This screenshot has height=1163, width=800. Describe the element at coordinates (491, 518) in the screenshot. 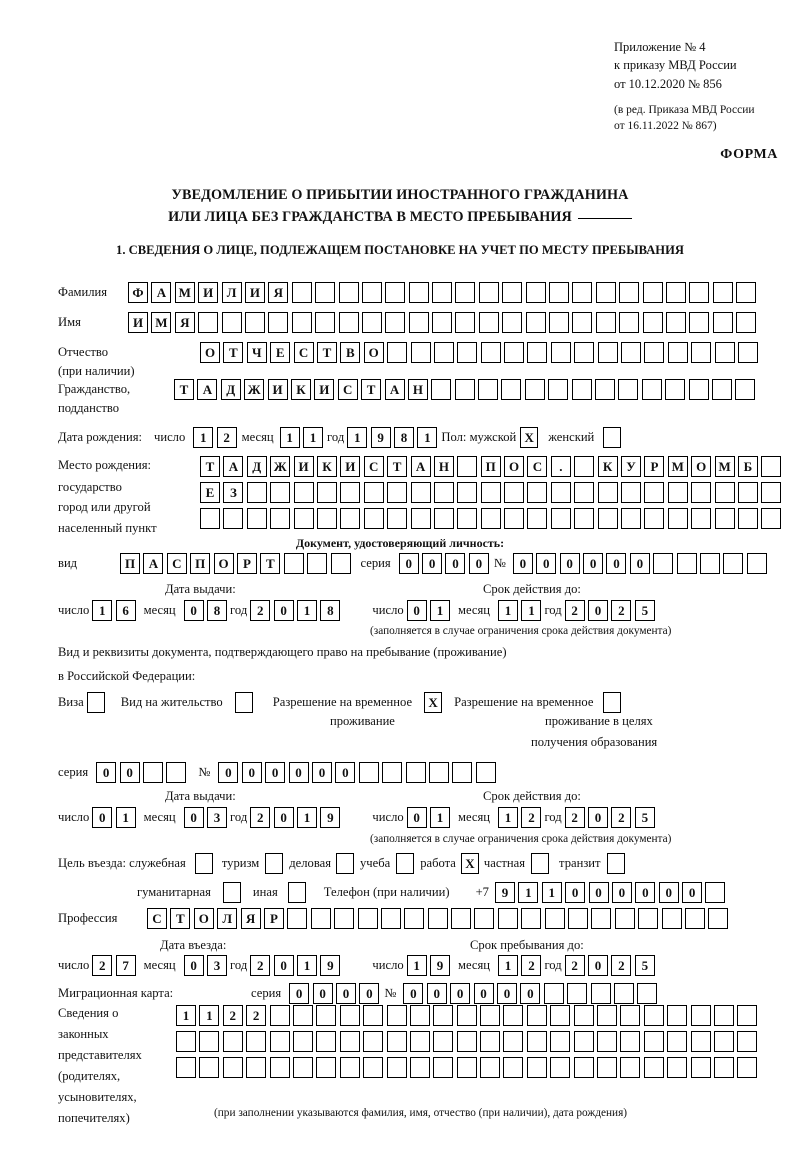

I see `birthplace-row-3-cells` at that location.